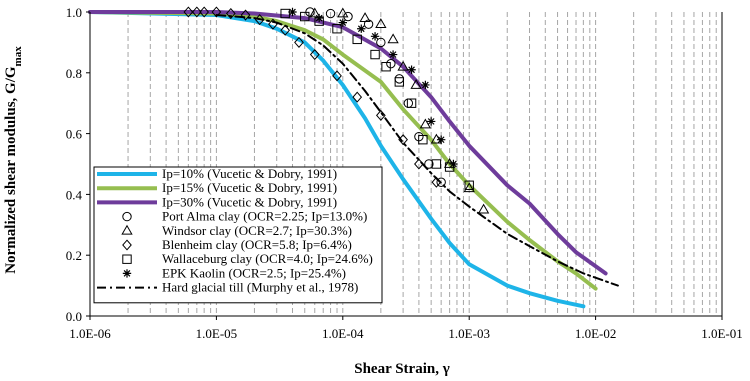 The image size is (750, 381). Describe the element at coordinates (74, 134) in the screenshot. I see `y-tick-label: 0.6` at that location.